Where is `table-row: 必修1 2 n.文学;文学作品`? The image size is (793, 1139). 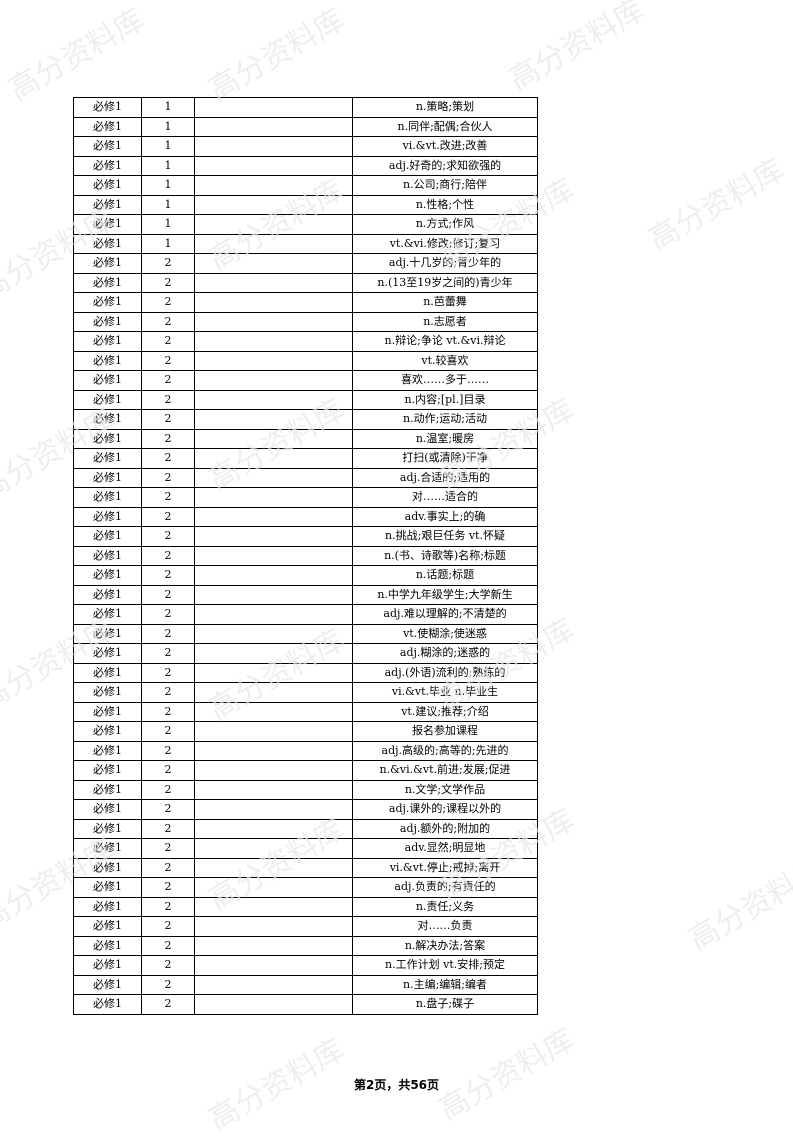 table-row: 必修1 2 n.文学;文学作品 is located at coordinates (305, 789).